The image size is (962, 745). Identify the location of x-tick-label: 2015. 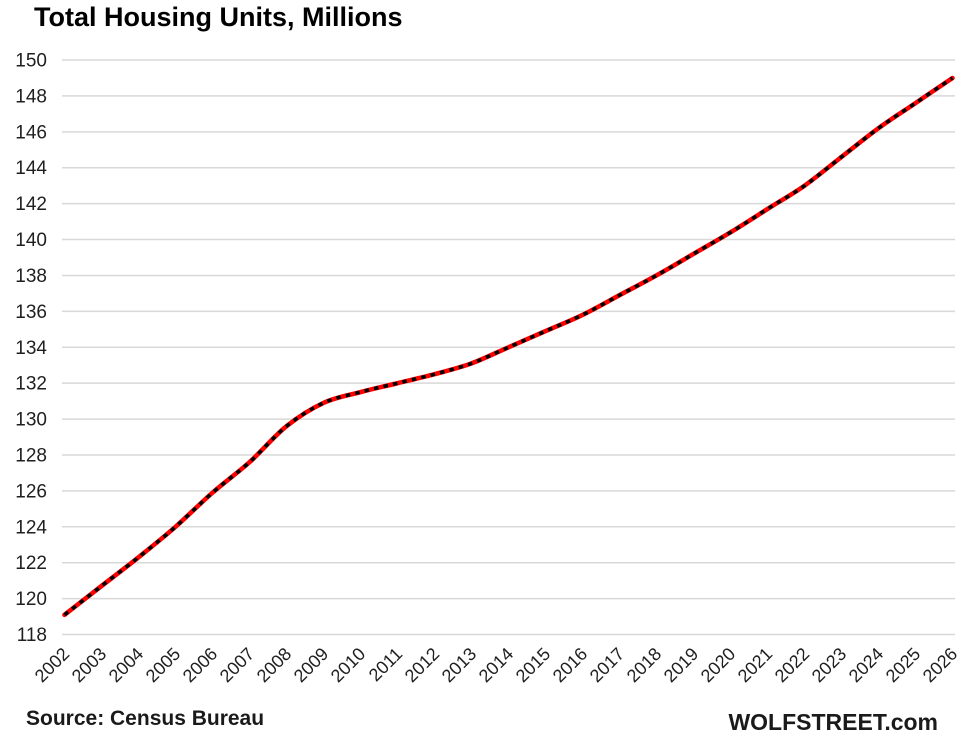
(533, 665).